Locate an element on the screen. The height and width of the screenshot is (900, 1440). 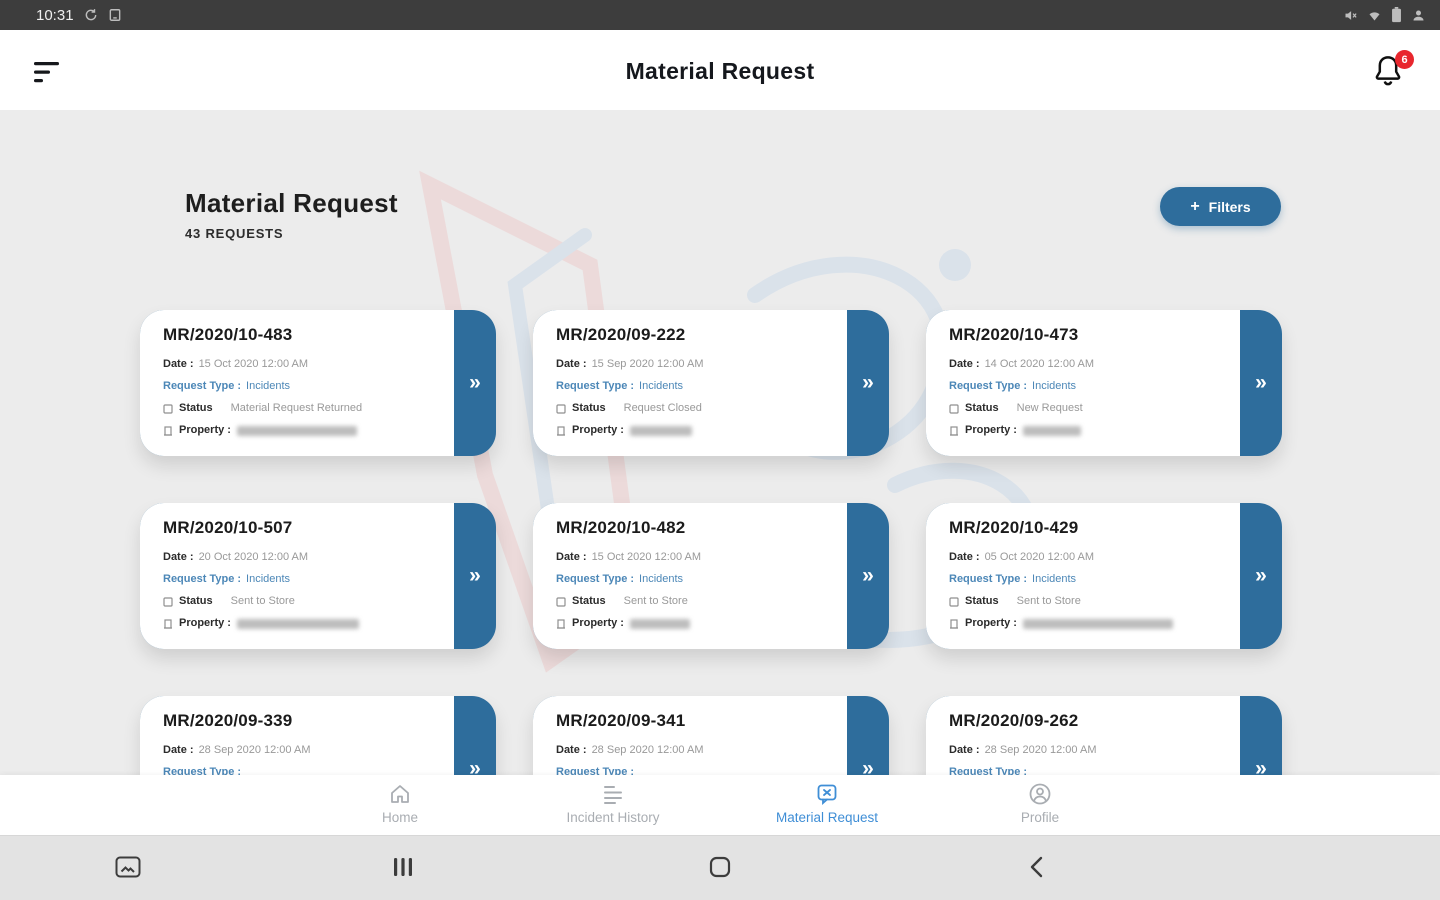
status-value: Request Closed is located at coordinates (662, 408).